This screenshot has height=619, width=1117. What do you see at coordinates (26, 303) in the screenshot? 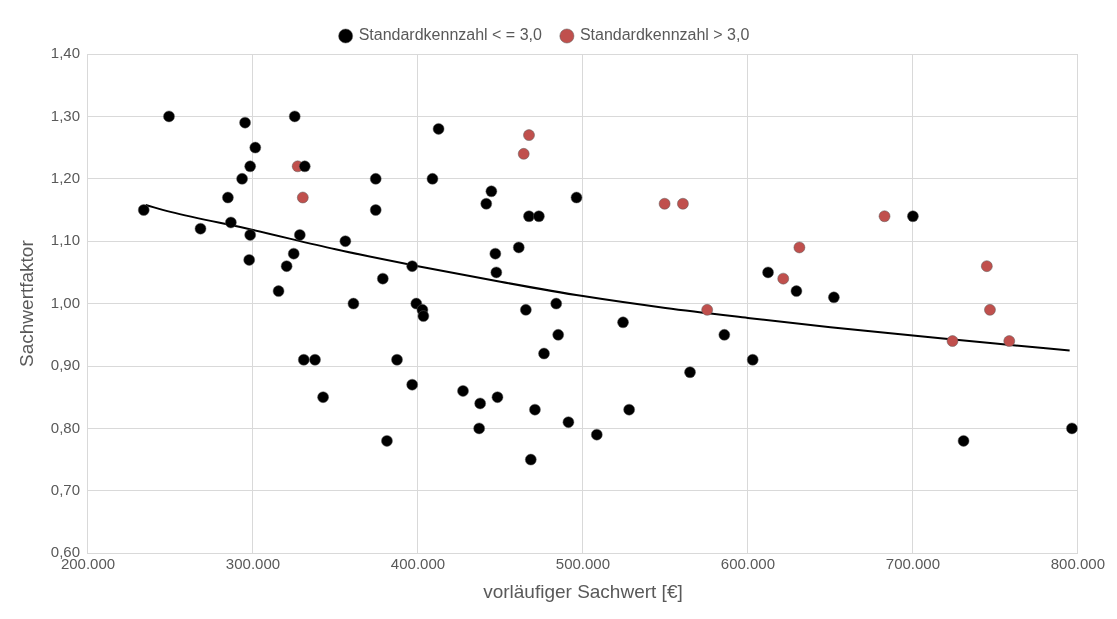
I see `y-axis-title: Sachwertfaktor` at bounding box center [26, 303].